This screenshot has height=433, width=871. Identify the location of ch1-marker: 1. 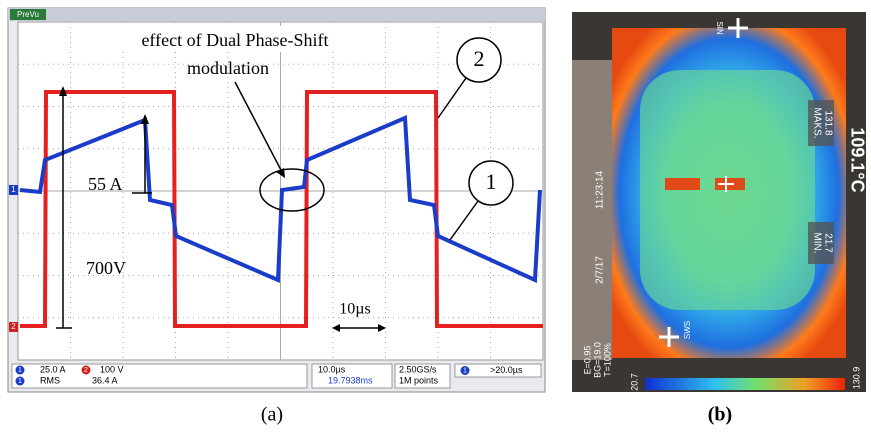
(13, 189).